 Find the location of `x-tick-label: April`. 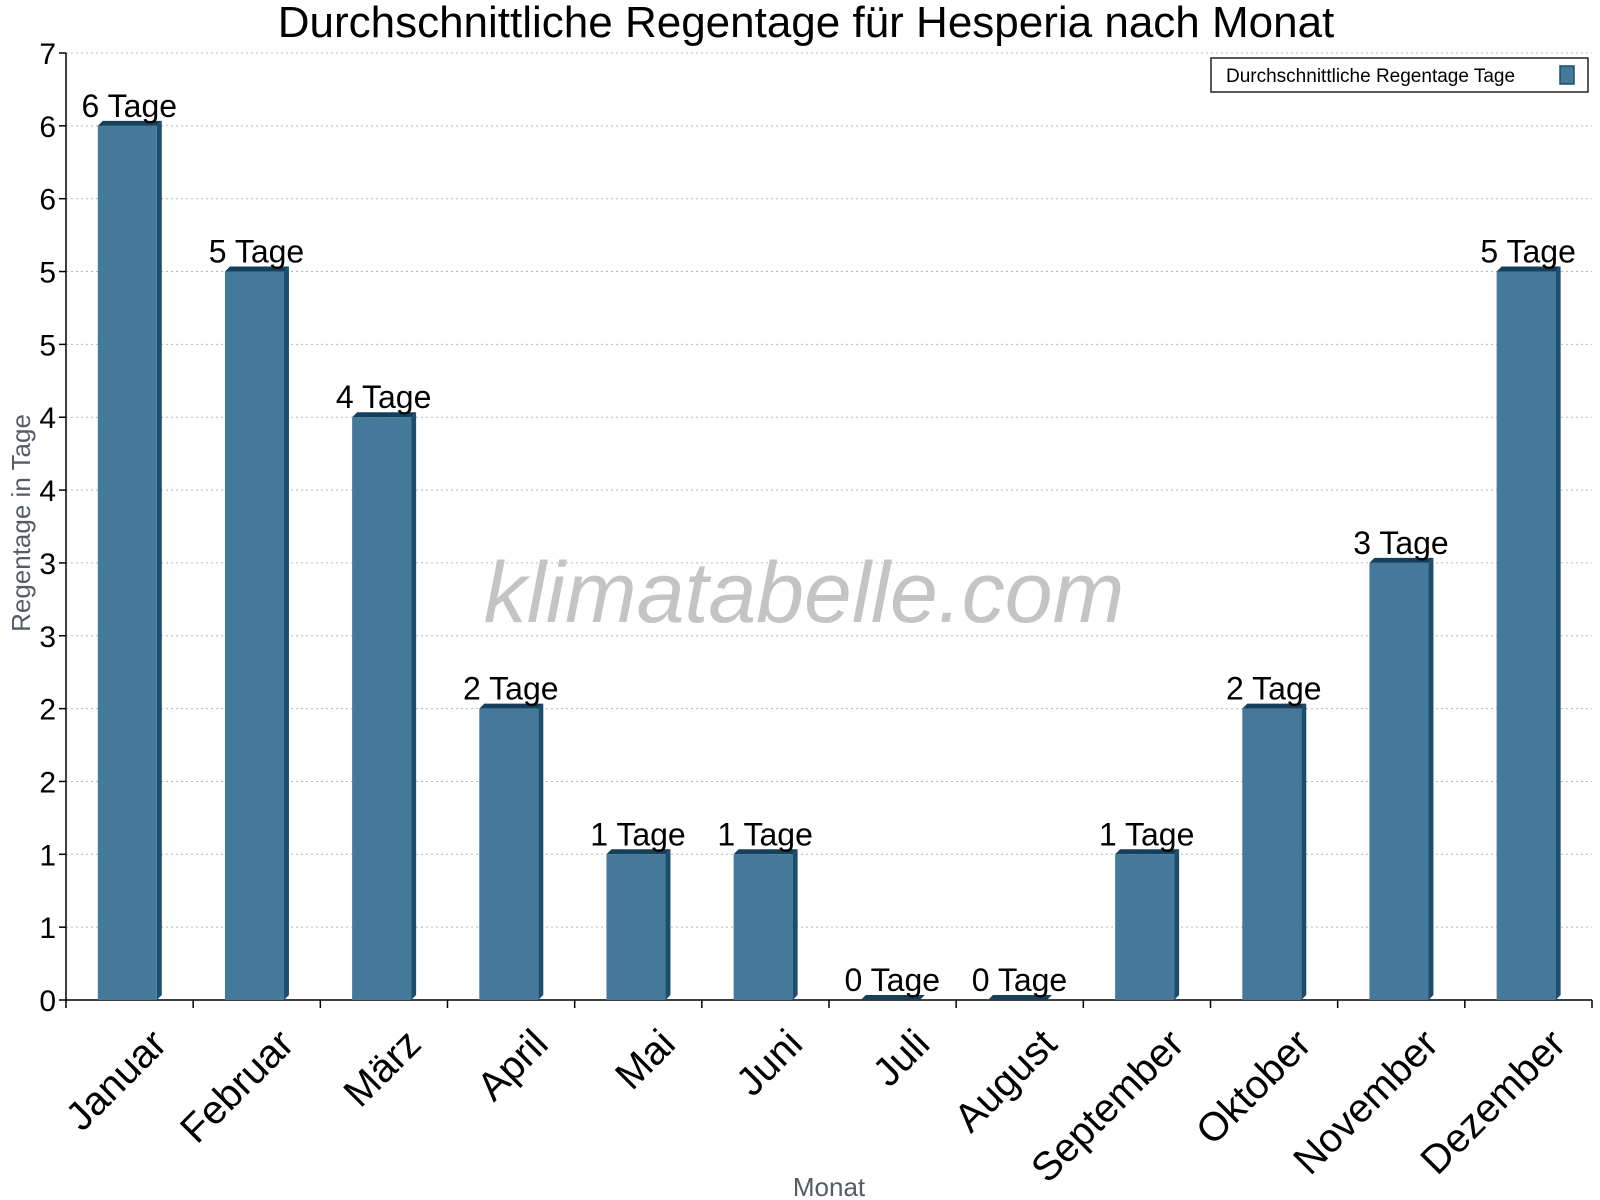

x-tick-label: April is located at coordinates (513, 1065).